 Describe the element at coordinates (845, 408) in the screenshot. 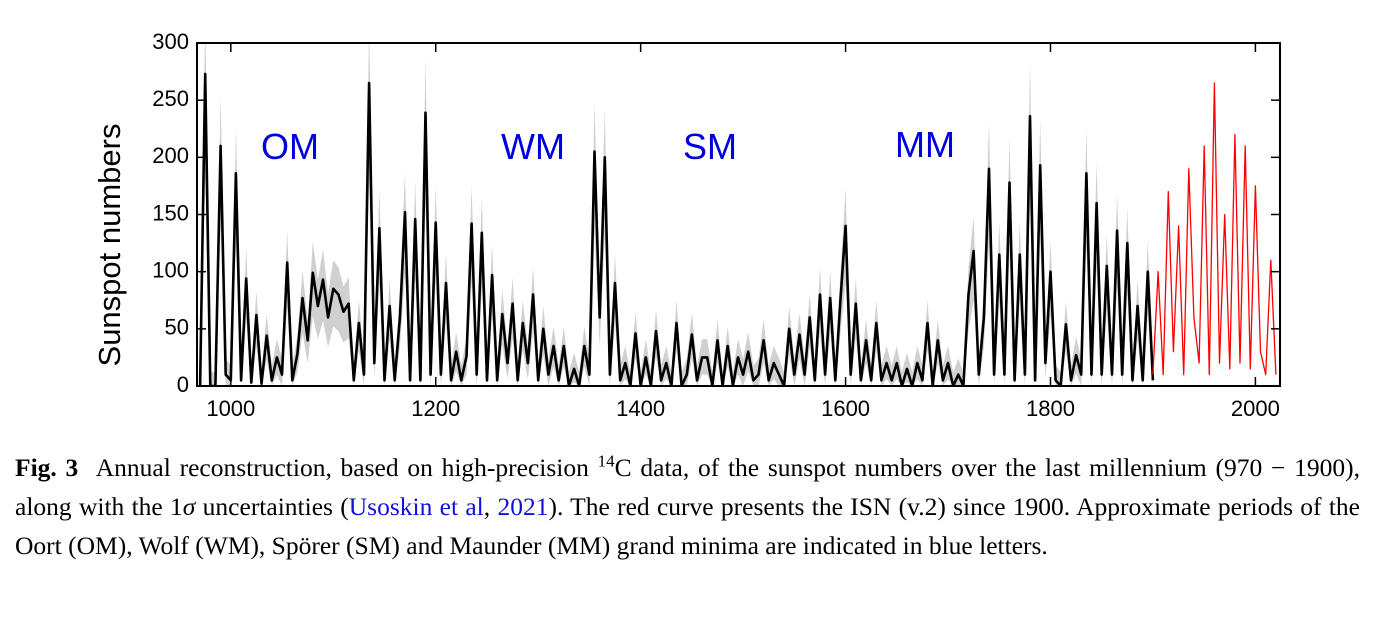

I see `x-tick-label: 1600` at that location.